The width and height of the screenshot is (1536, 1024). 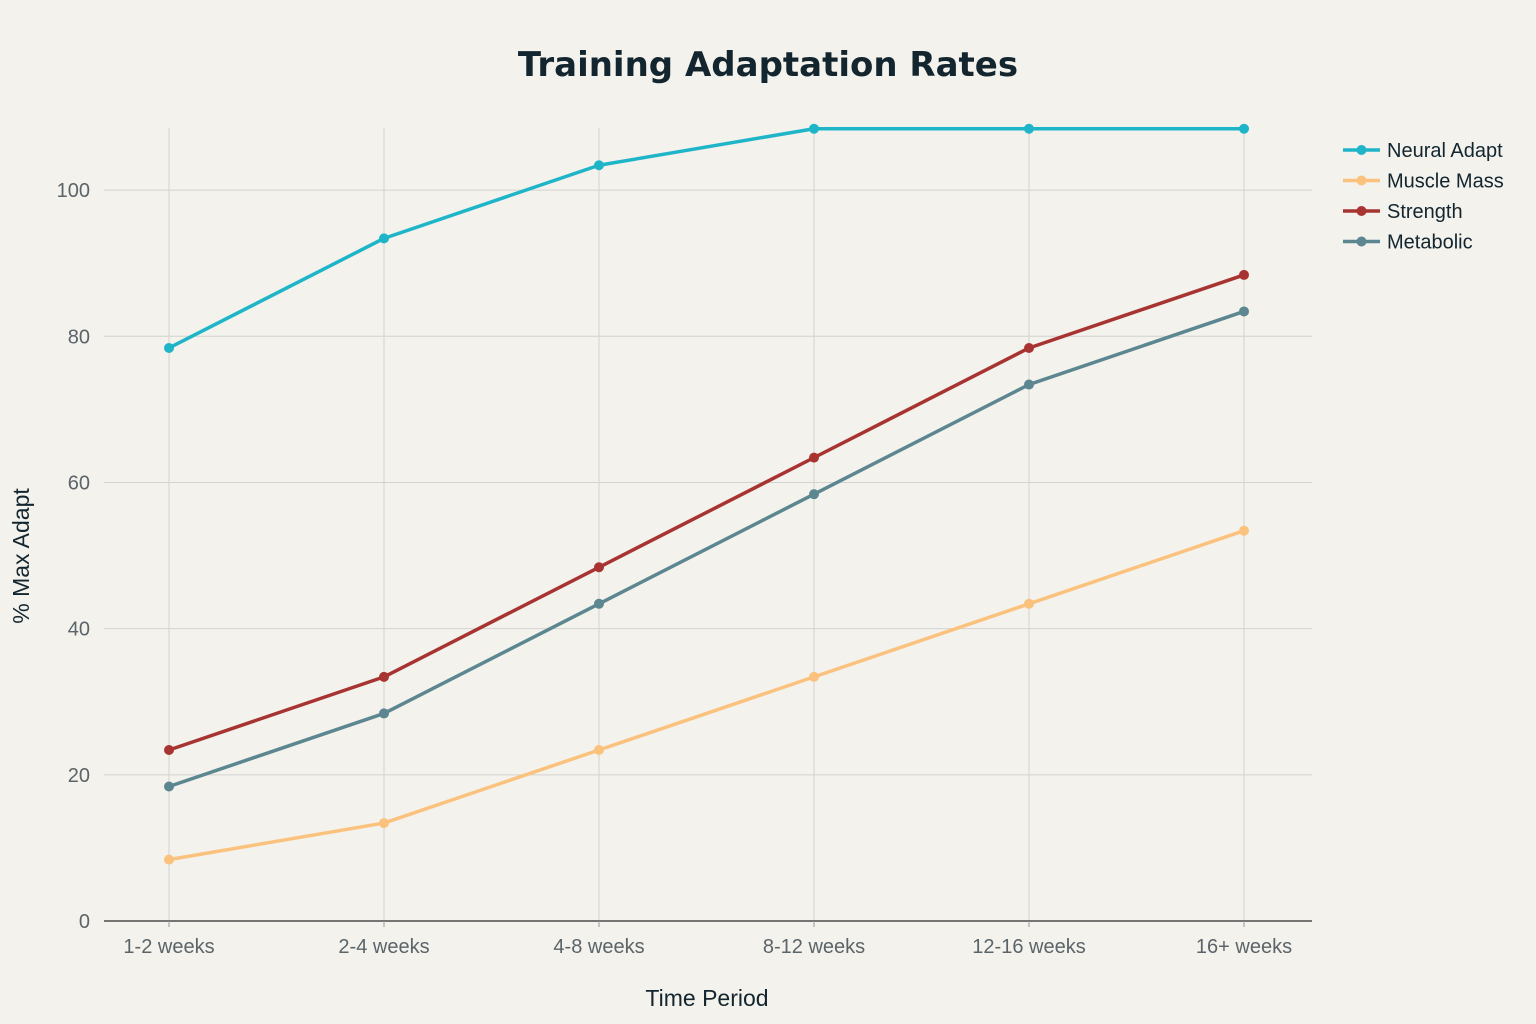 I want to click on x-tick-label: 16+ weeks, so click(x=1244, y=947).